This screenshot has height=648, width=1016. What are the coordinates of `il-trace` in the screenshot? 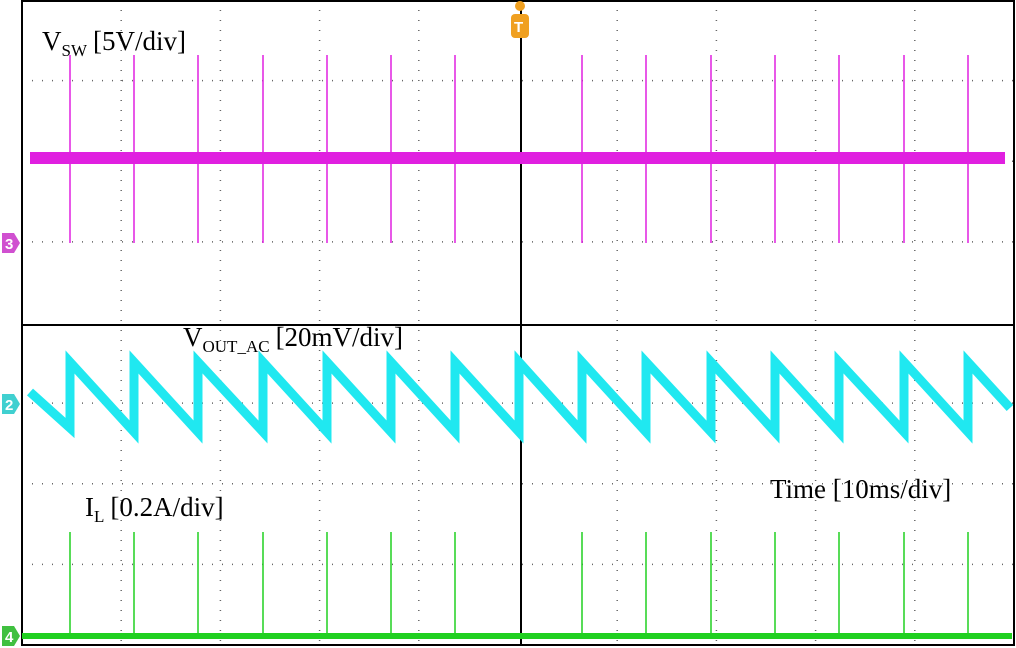 It's located at (517, 636).